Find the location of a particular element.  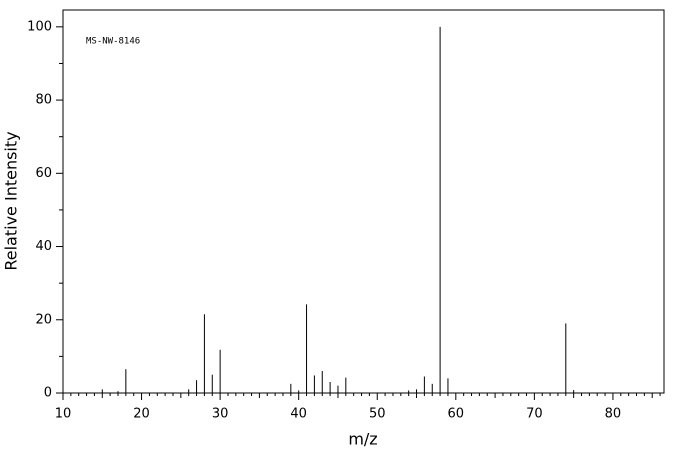

x-tick-label: 20 is located at coordinates (141, 414).